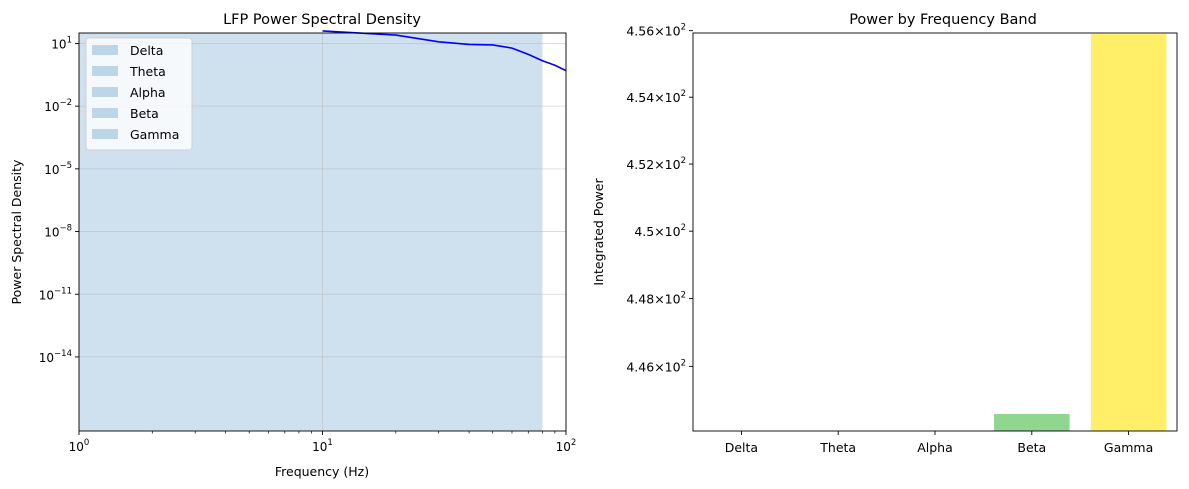 This screenshot has height=489, width=1189. What do you see at coordinates (837, 447) in the screenshot?
I see `x-tick-label-theta: Theta` at bounding box center [837, 447].